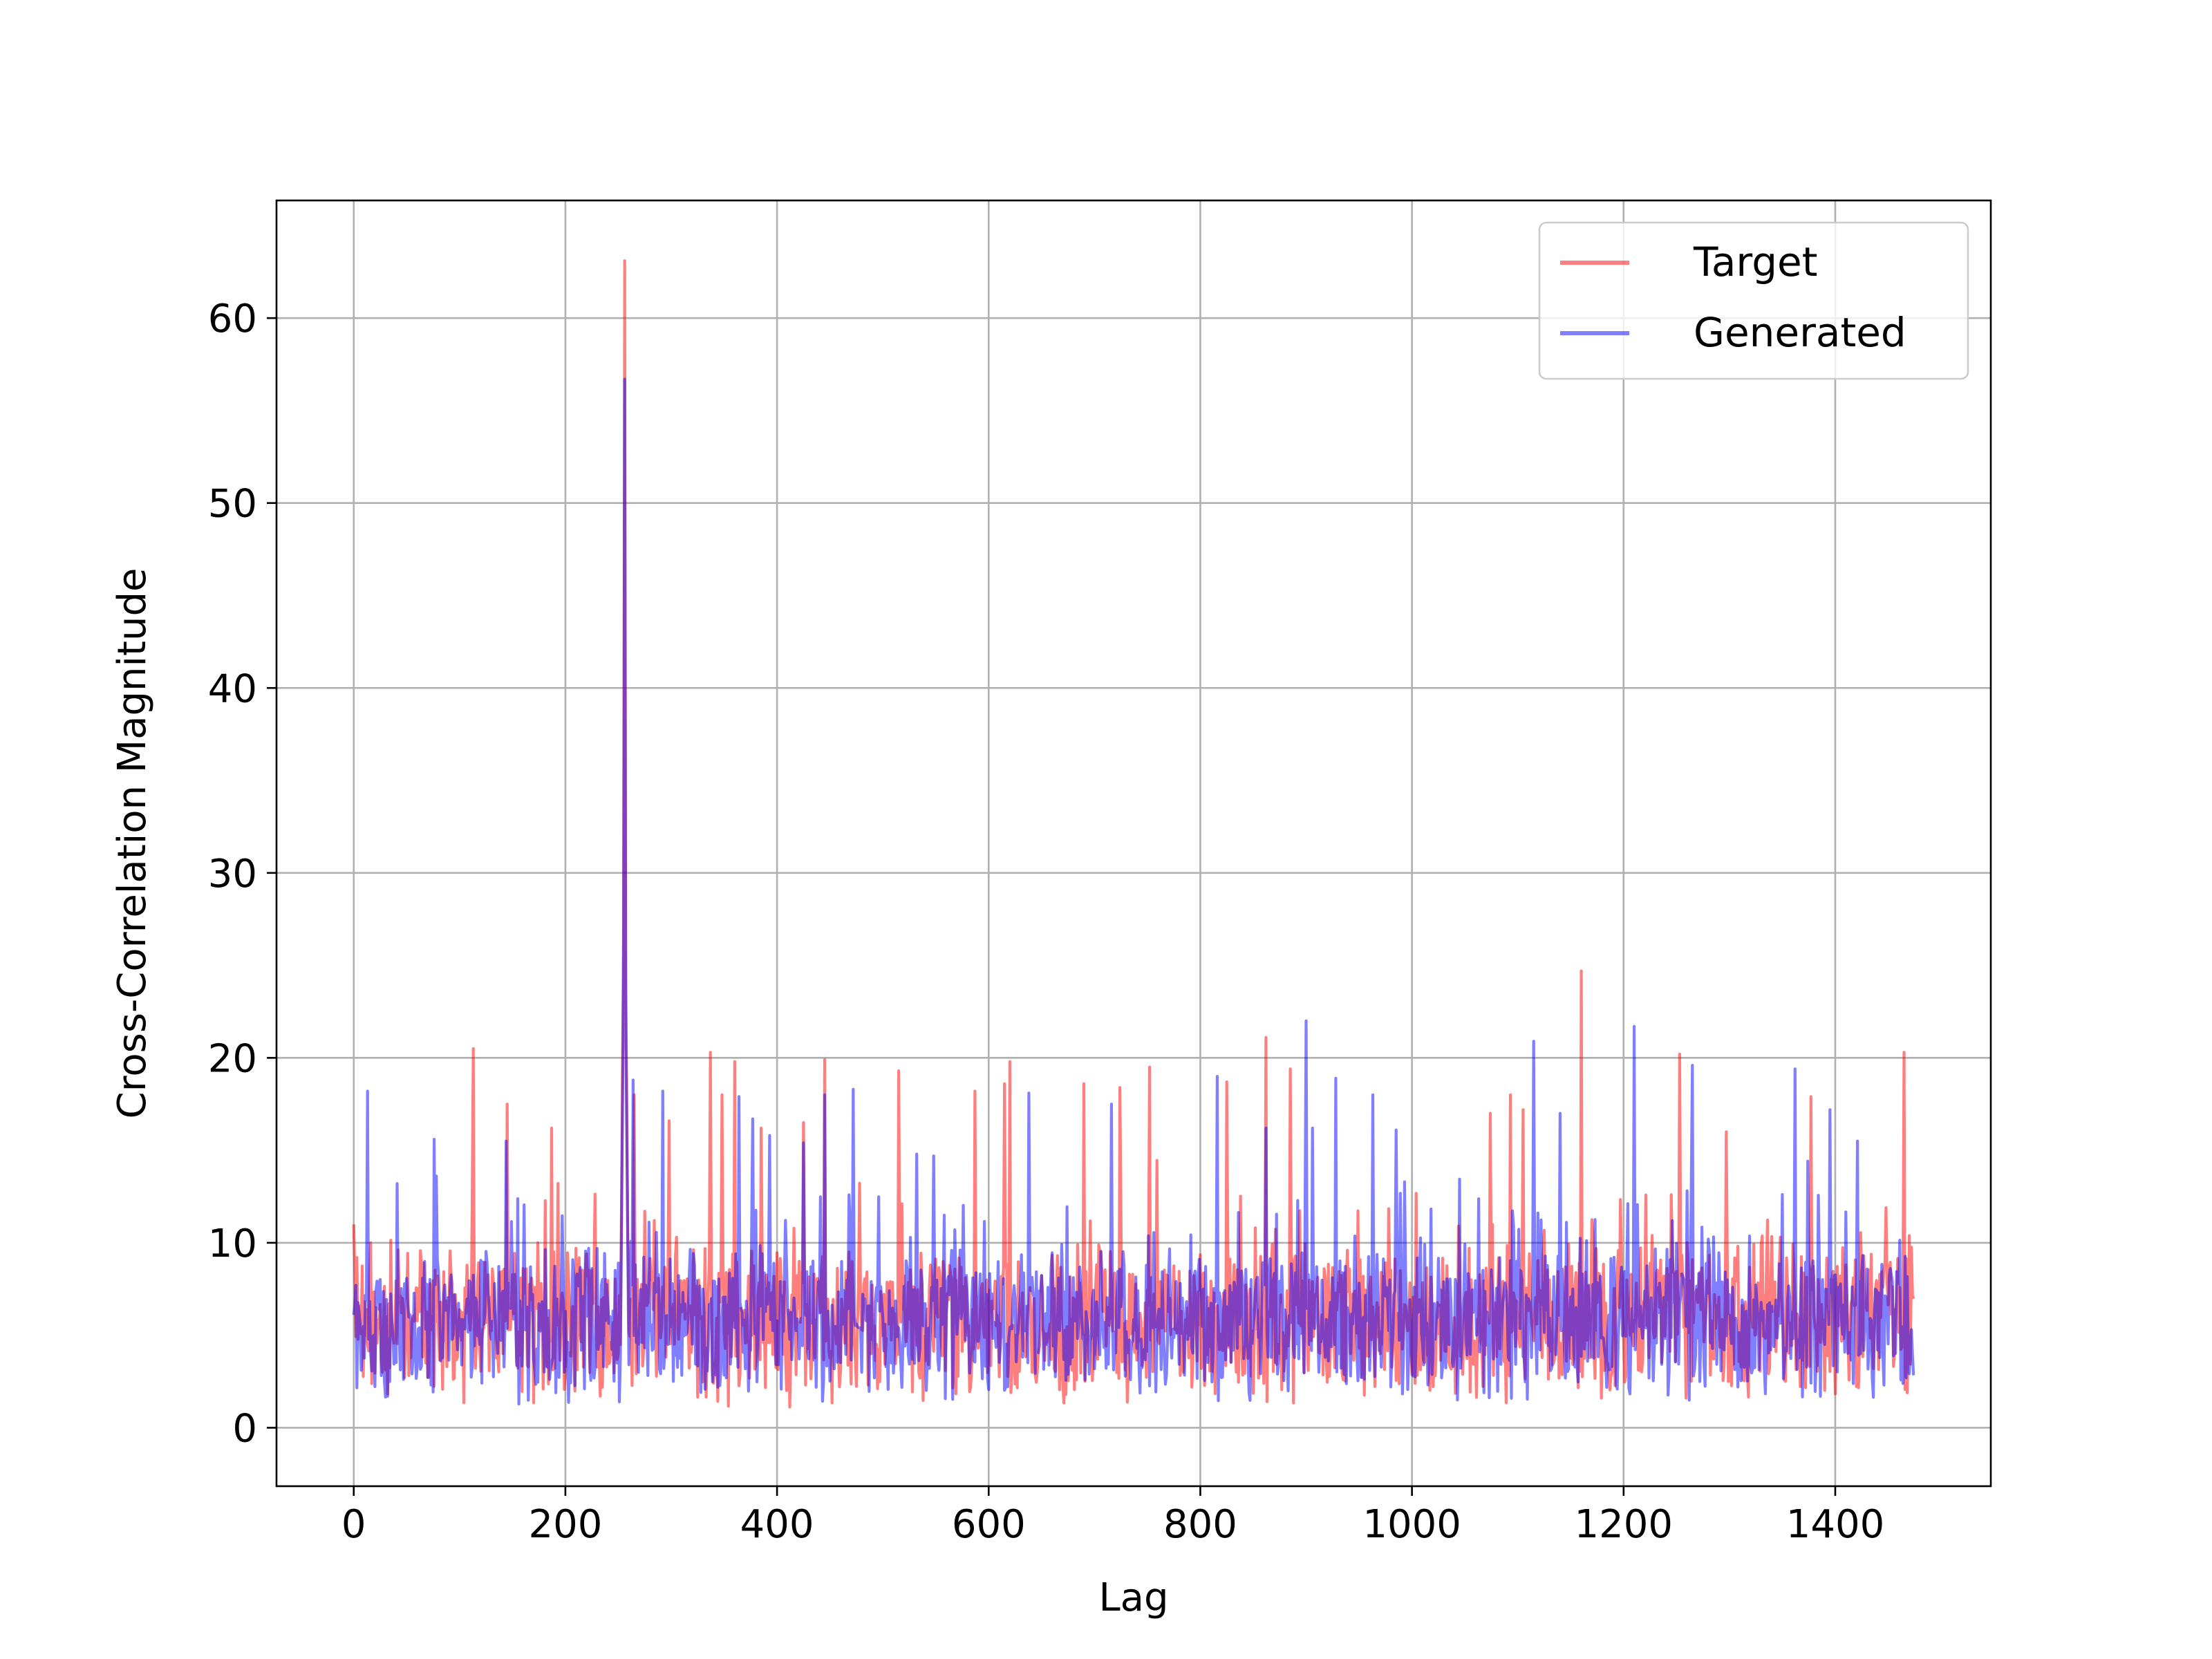 This screenshot has height=1659, width=2212. I want to click on x-tick-label: 400, so click(777, 1525).